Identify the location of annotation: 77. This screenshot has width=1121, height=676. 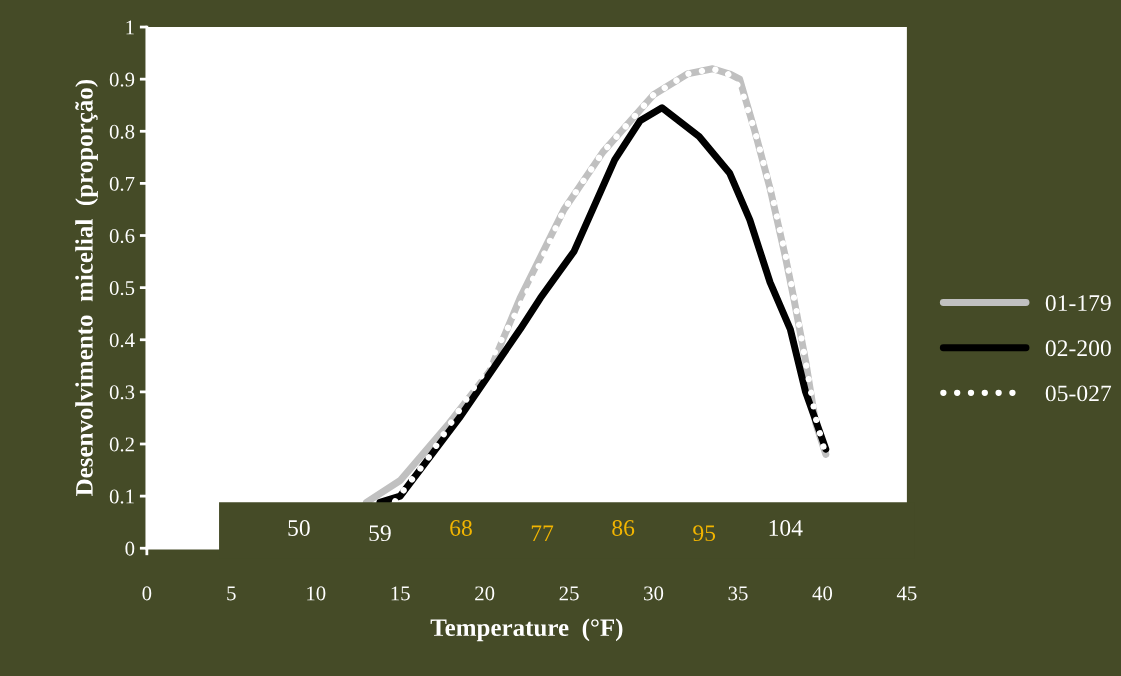
(542, 533).